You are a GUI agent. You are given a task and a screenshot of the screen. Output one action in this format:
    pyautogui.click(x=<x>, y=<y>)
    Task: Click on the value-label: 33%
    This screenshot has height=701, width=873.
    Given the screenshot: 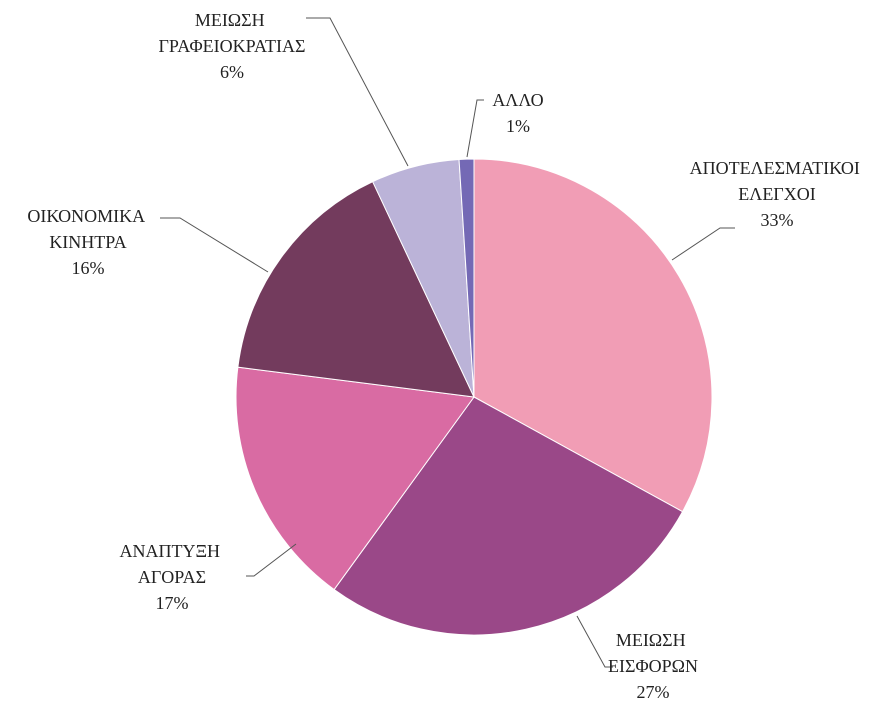 What is the action you would take?
    pyautogui.click(x=777, y=220)
    